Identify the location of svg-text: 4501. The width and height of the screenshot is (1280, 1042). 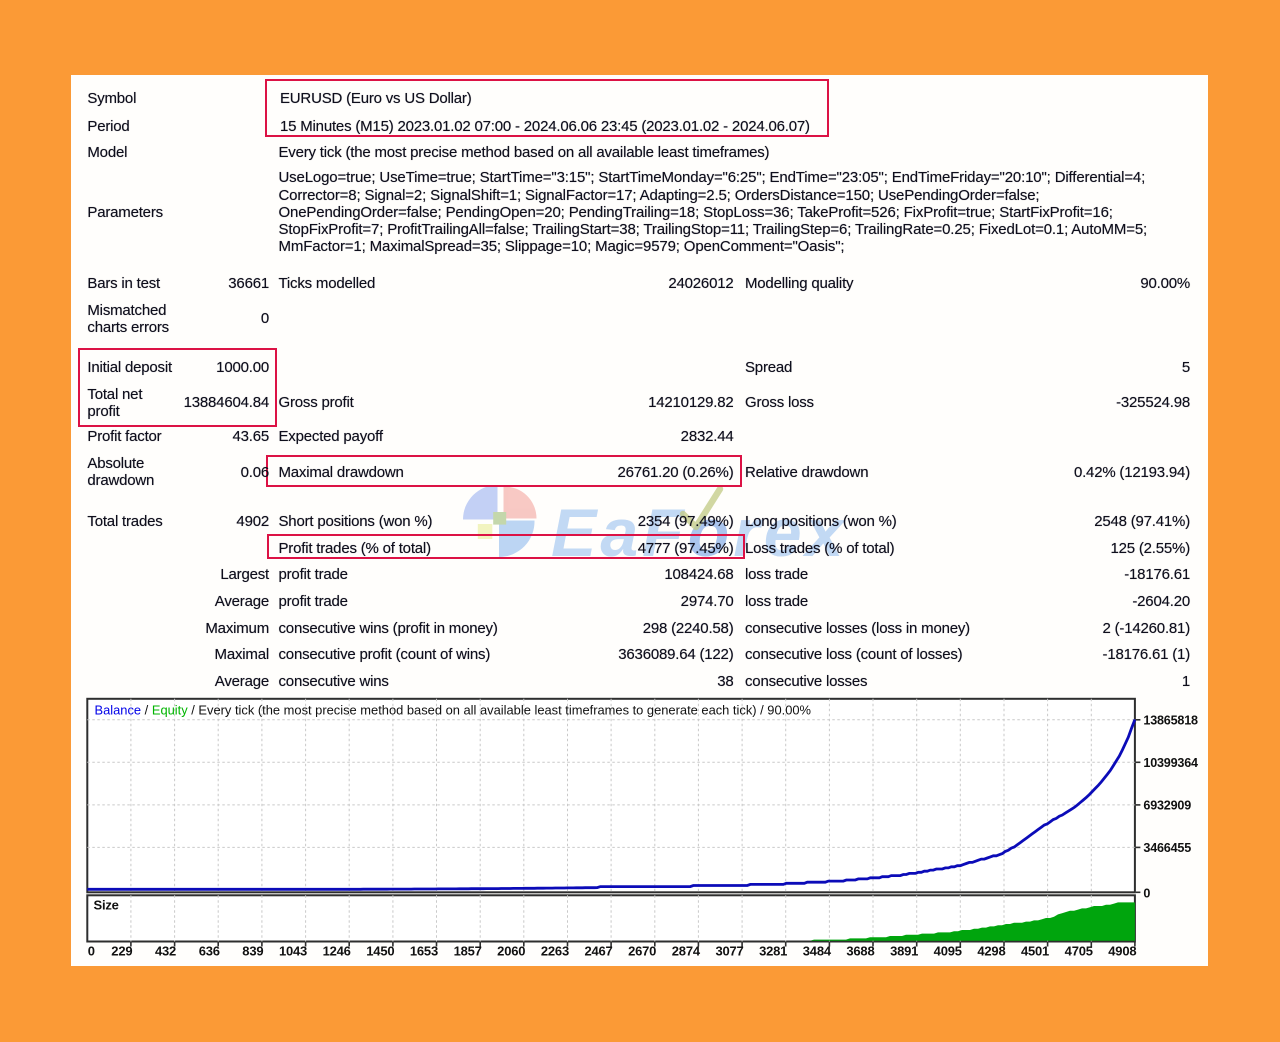
(1035, 951).